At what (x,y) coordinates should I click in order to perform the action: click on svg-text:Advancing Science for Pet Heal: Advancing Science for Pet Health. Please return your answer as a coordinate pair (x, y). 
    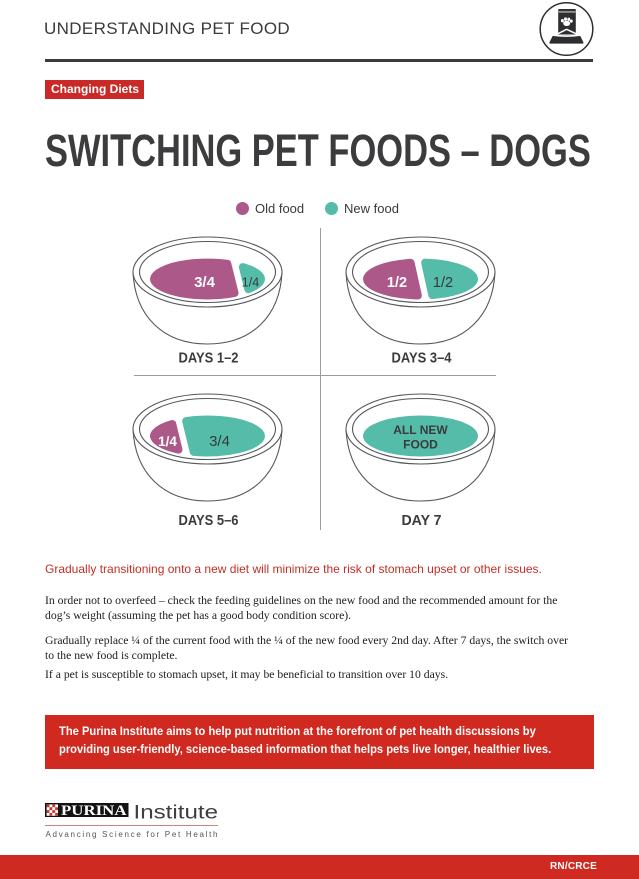
    Looking at the image, I should click on (132, 834).